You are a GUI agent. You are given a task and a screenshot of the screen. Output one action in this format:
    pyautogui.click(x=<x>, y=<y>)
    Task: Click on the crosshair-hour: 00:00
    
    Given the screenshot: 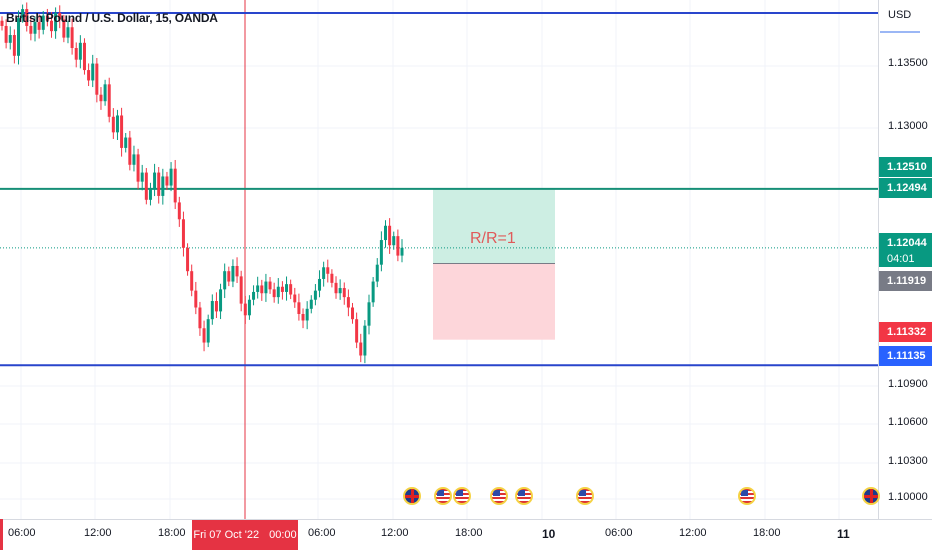 What is the action you would take?
    pyautogui.click(x=283, y=535)
    